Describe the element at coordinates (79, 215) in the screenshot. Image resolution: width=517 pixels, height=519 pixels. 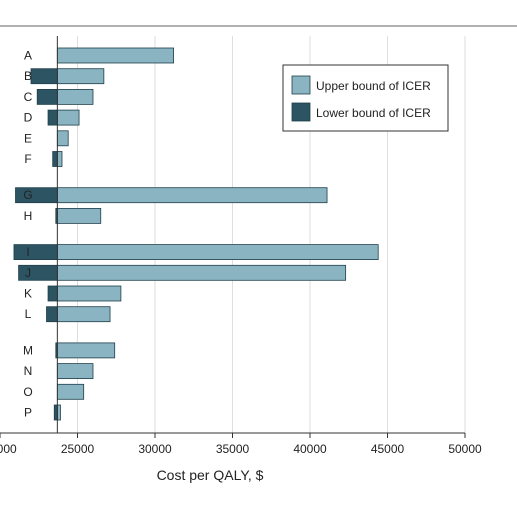
I see `upper-bound-bar-h` at that location.